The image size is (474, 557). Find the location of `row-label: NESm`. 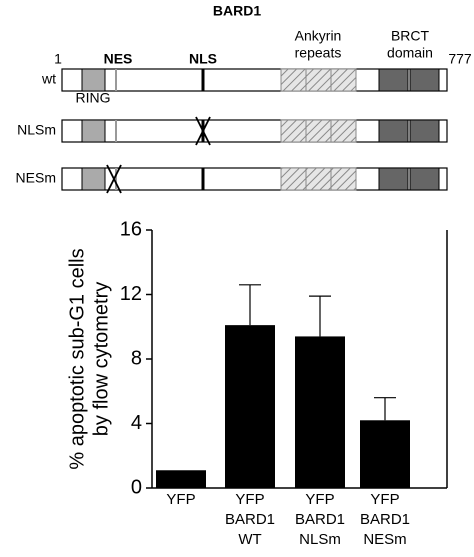

row-label: NESm is located at coordinates (36, 178).